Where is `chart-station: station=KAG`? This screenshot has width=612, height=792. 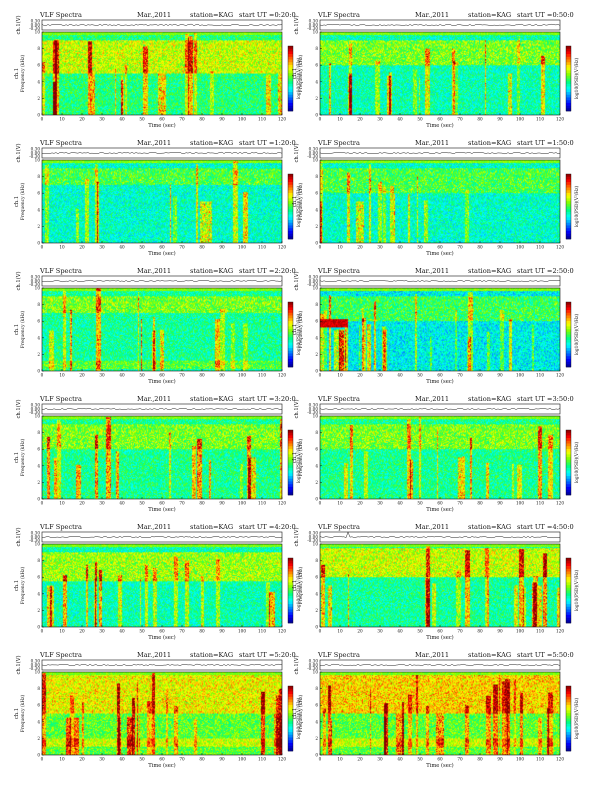
chart-station: station=KAG is located at coordinates (211, 655).